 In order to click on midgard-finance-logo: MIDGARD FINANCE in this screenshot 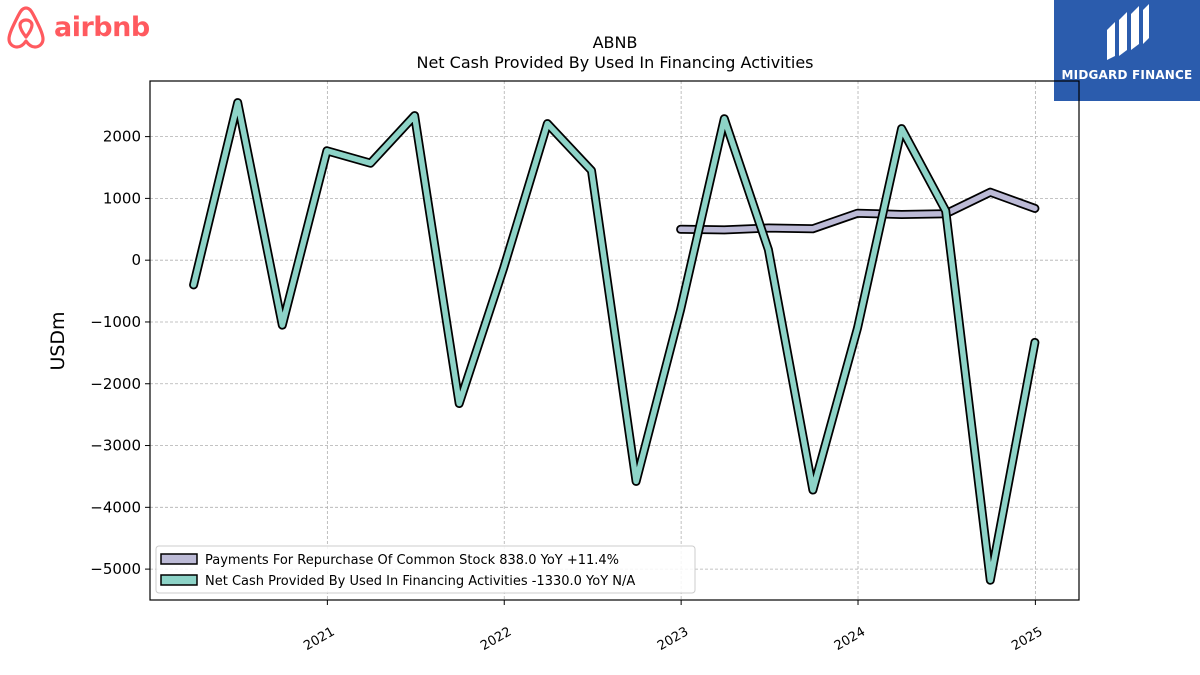, I will do `click(1127, 50)`.